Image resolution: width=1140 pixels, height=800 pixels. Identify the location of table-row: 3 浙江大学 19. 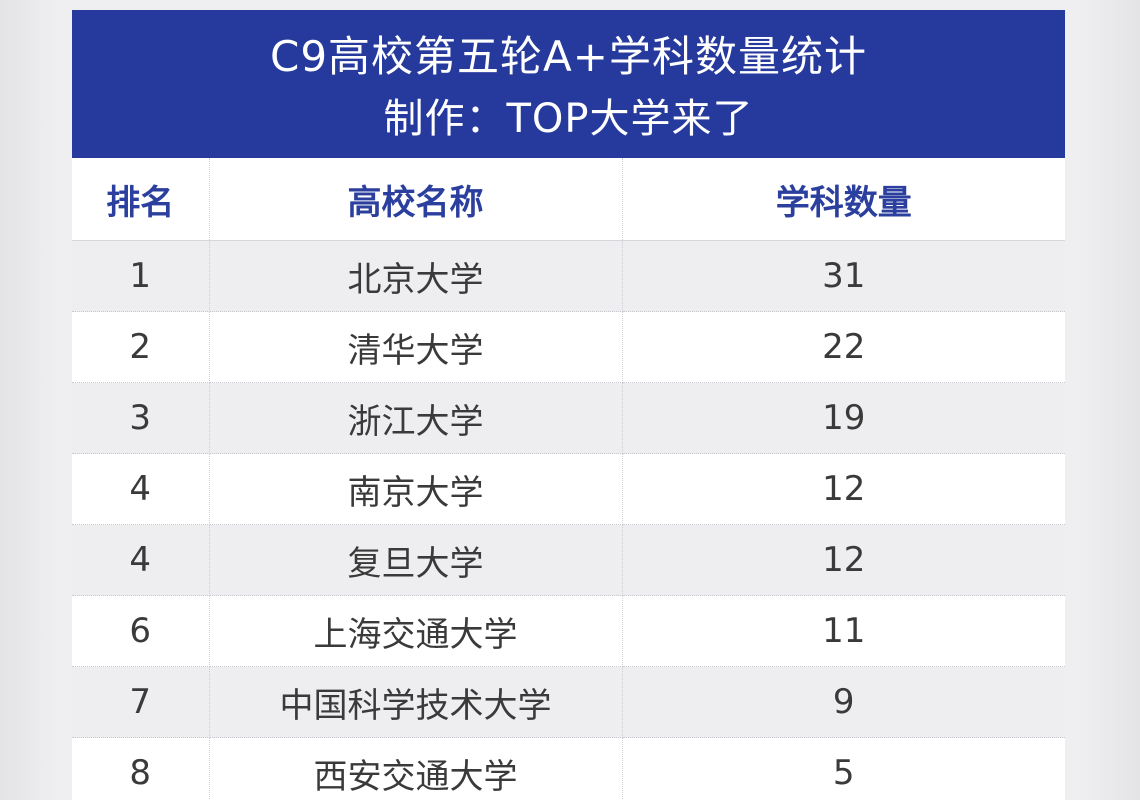
(568, 418).